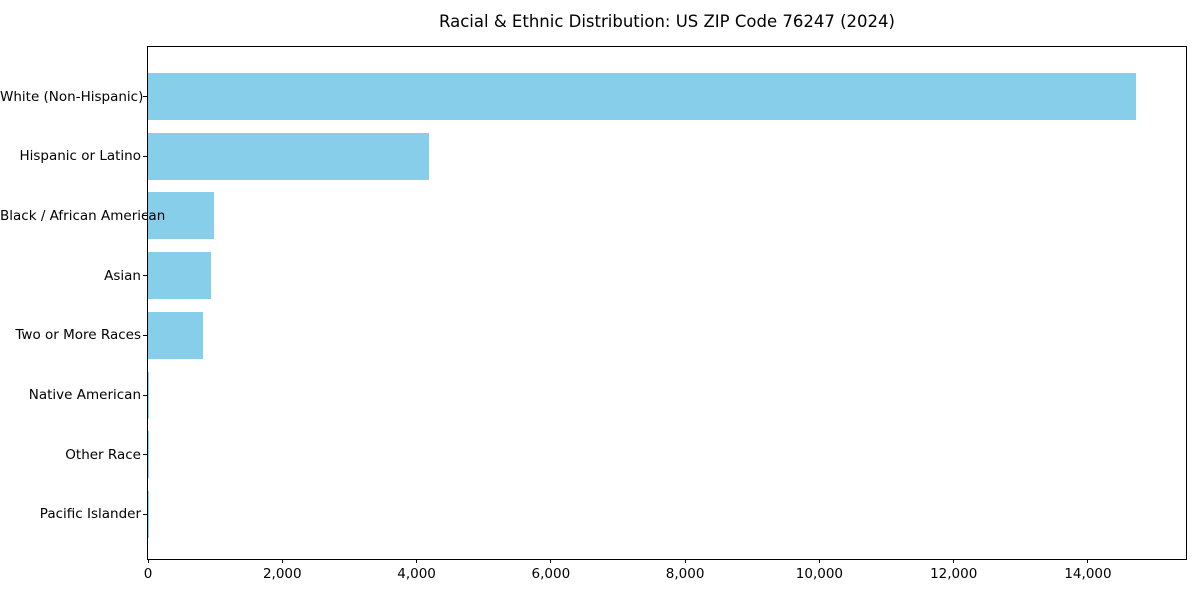 Image resolution: width=1200 pixels, height=600 pixels. Describe the element at coordinates (819, 574) in the screenshot. I see `x-tick-label: 10,000` at that location.